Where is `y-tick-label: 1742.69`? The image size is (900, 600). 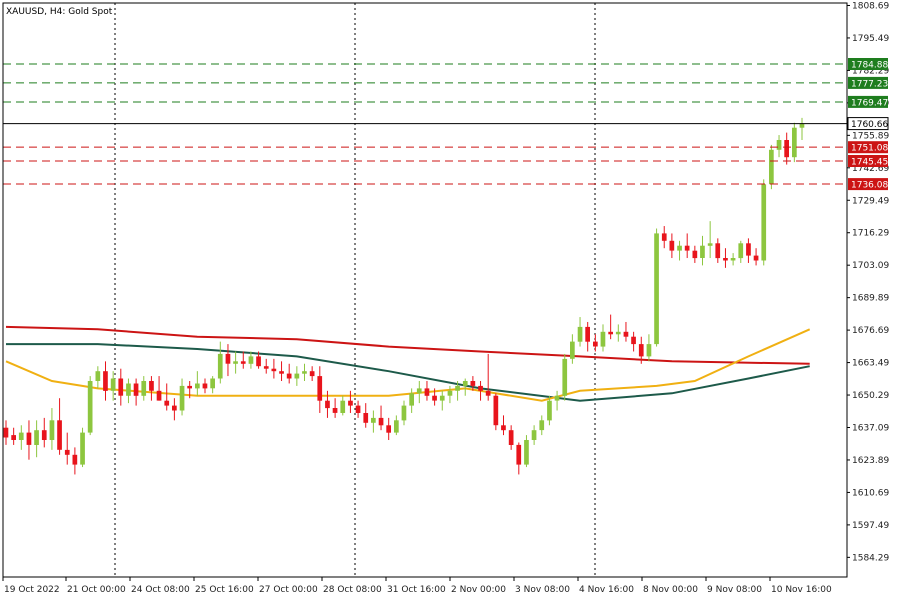
y-tick-label: 1742.69 is located at coordinates (870, 169).